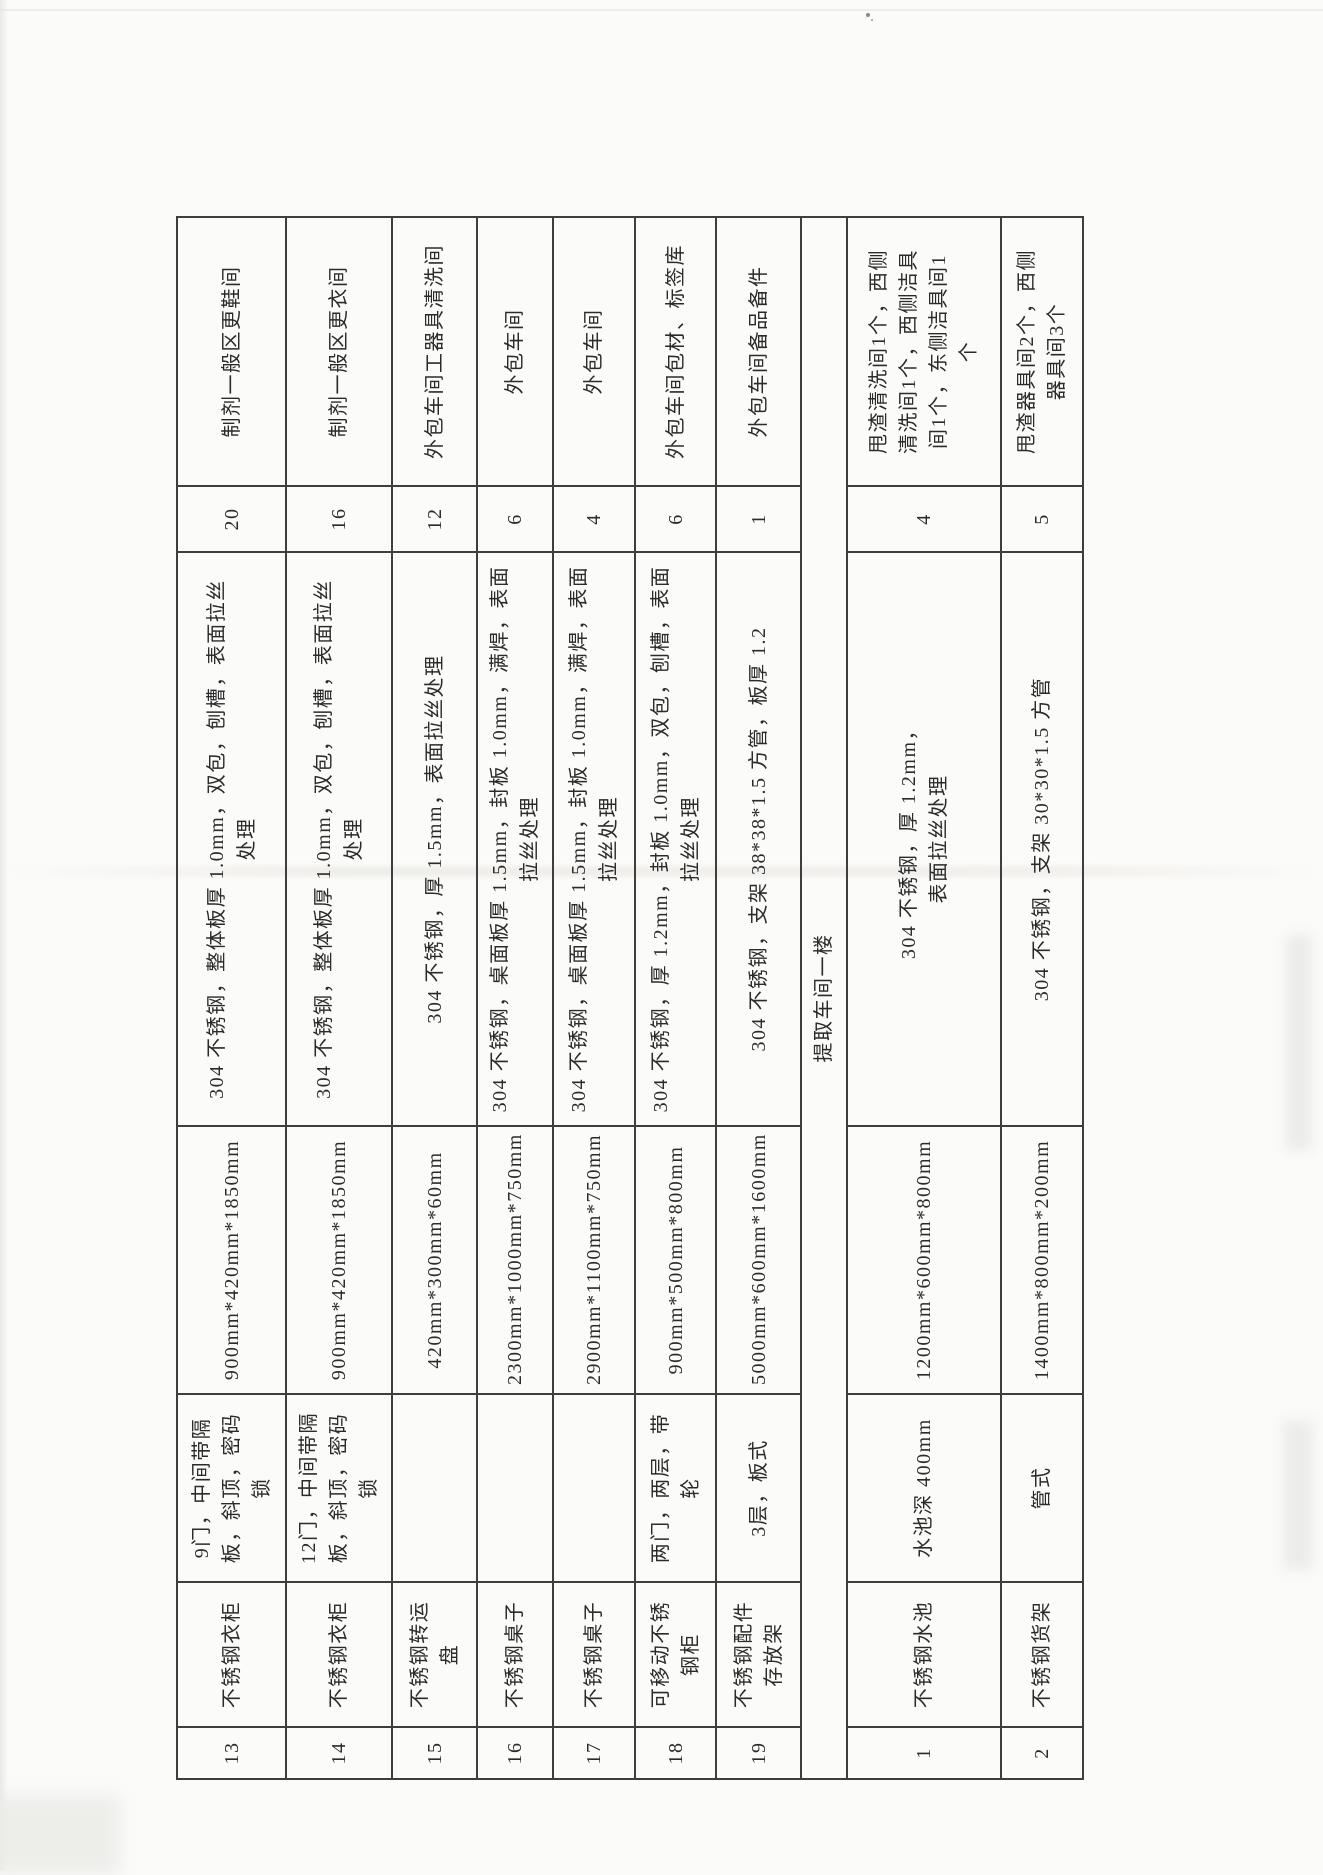  What do you see at coordinates (924, 839) in the screenshot?
I see `cell-material: 304 不锈钢，厚 1.2mm， 表面拉丝处理` at bounding box center [924, 839].